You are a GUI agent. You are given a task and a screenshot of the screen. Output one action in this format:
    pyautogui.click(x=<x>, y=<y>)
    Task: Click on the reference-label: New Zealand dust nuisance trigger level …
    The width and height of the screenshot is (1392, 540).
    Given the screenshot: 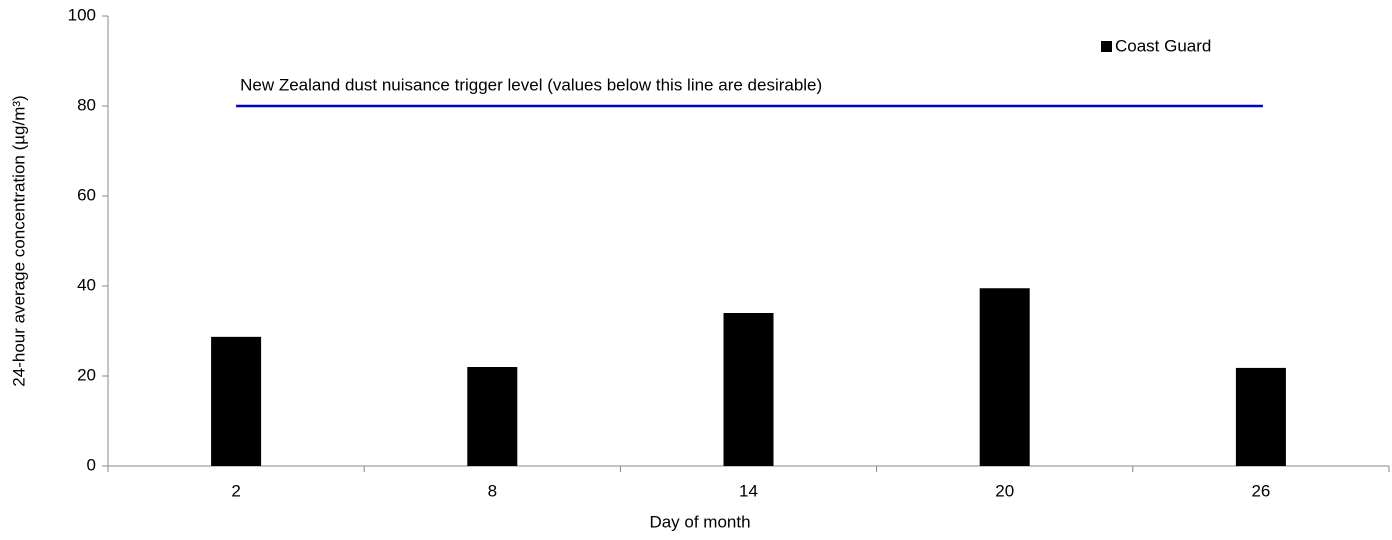 What is the action you would take?
    pyautogui.click(x=531, y=84)
    